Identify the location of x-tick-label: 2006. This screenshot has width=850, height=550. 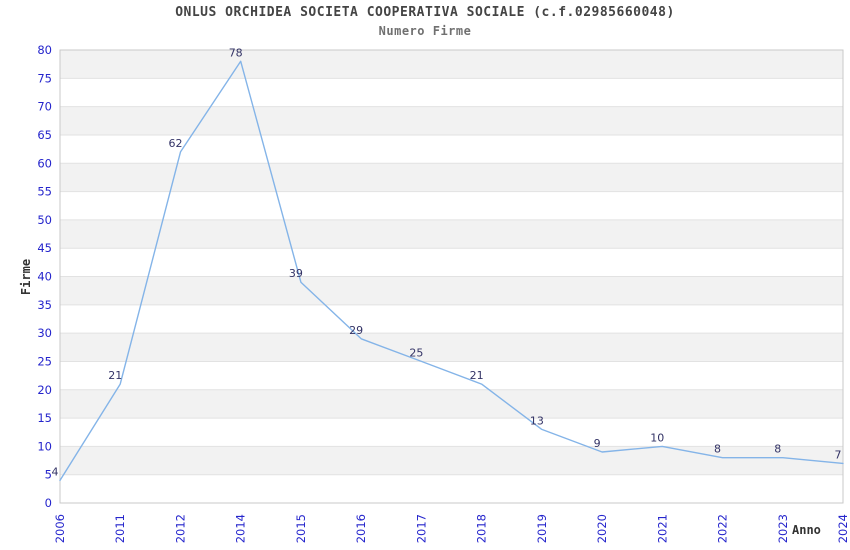
(60, 528).